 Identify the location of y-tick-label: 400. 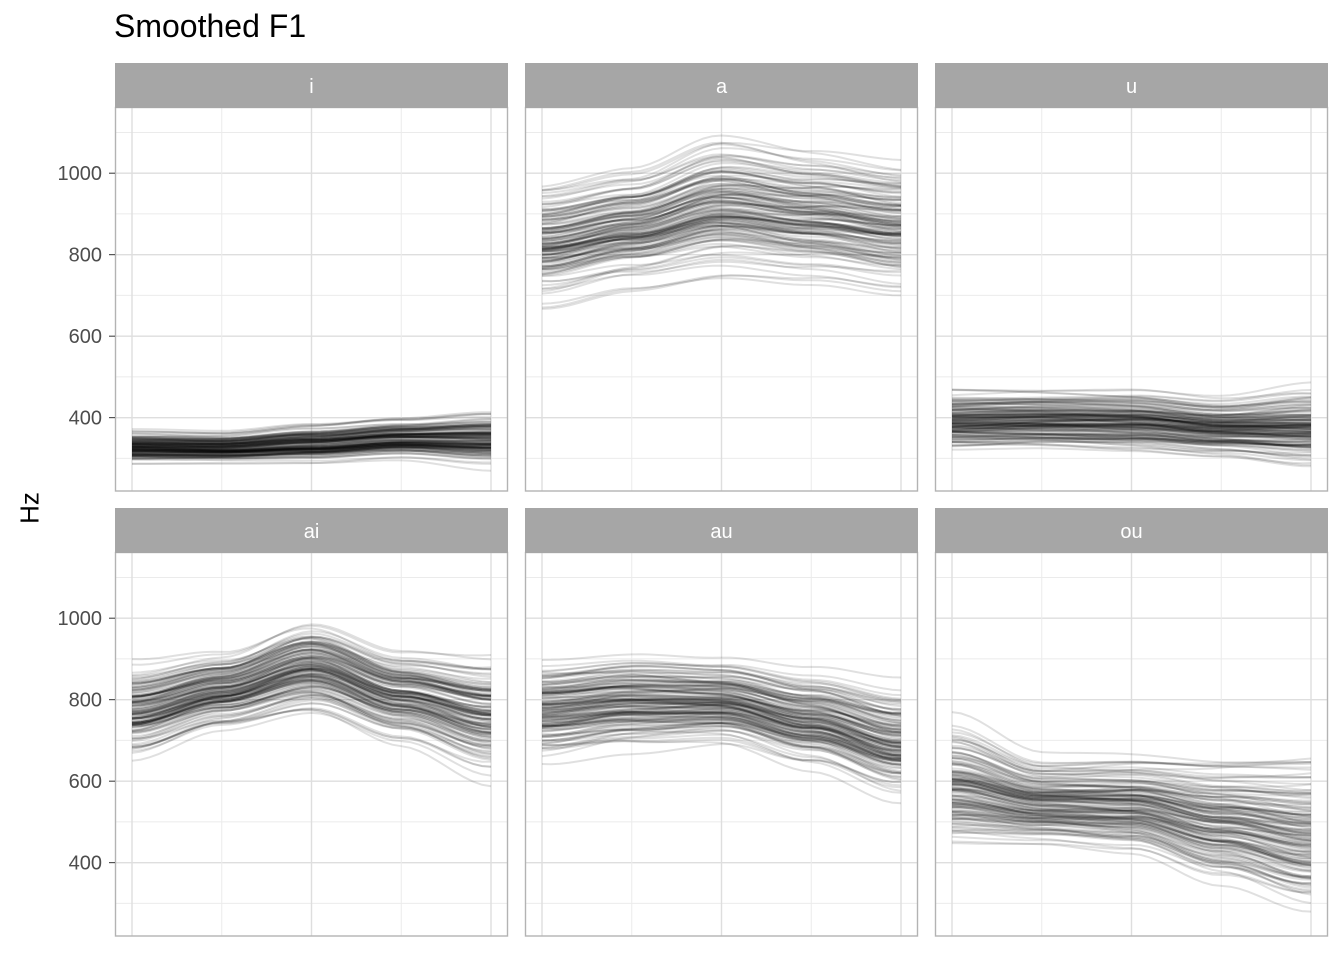
(85, 864).